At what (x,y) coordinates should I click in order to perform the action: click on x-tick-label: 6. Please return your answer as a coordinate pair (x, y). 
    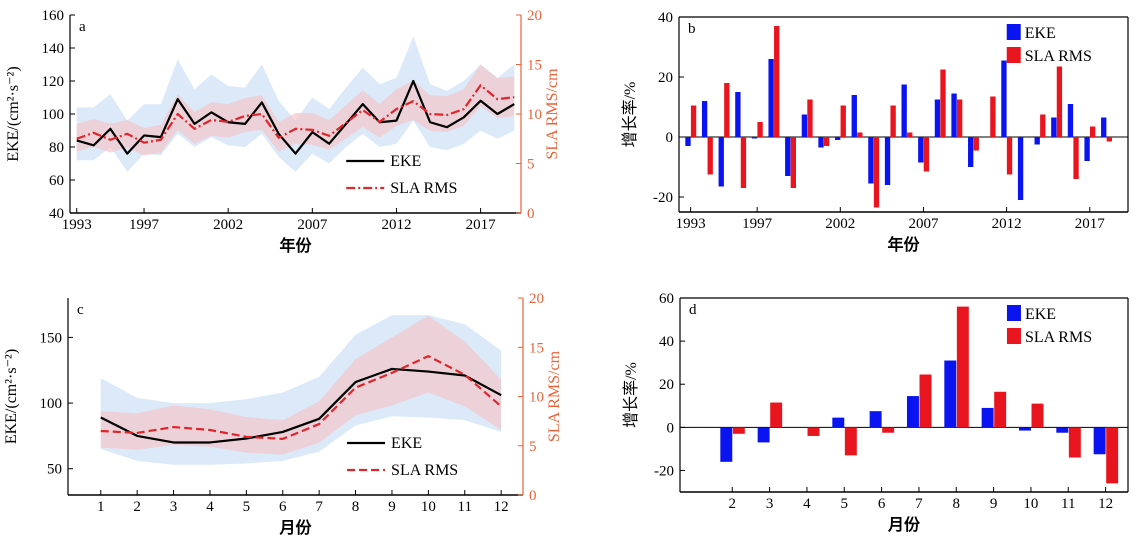
    Looking at the image, I should click on (283, 507).